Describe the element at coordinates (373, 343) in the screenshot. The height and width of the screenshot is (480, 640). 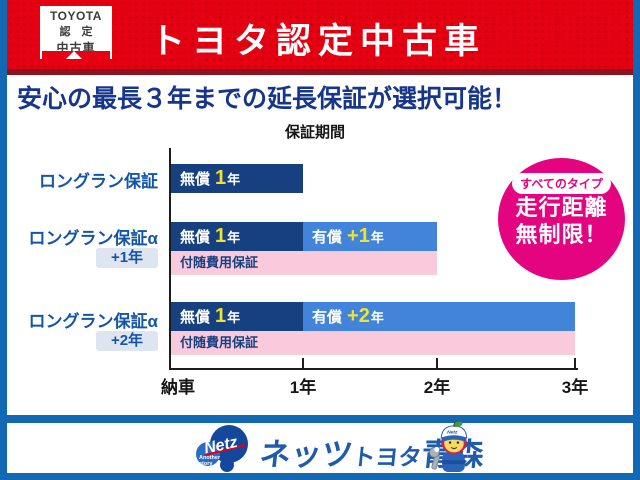
I see `row3-rider-bar: 付随費用保証` at that location.